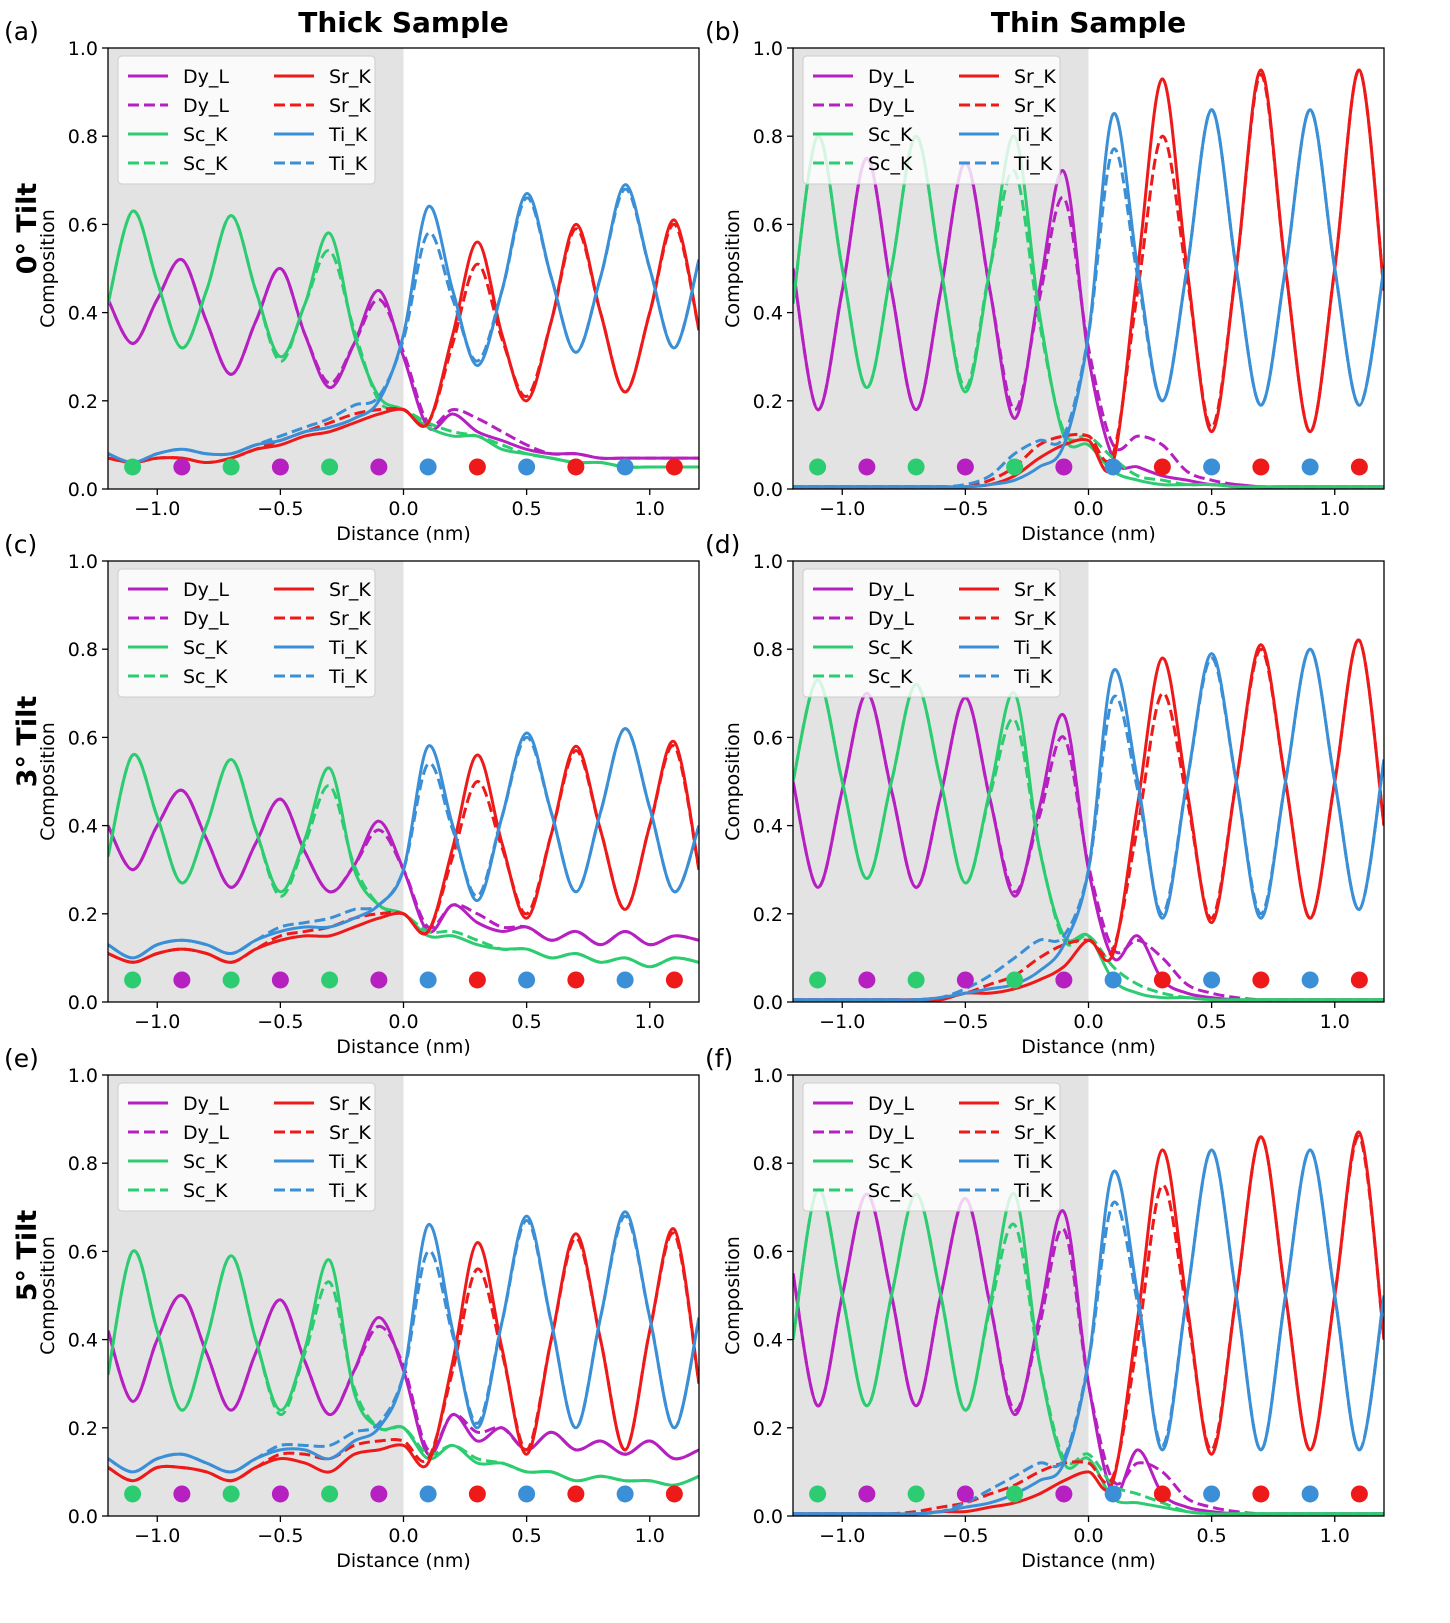  What do you see at coordinates (719, 1058) in the screenshot?
I see `panel-label: (f)` at bounding box center [719, 1058].